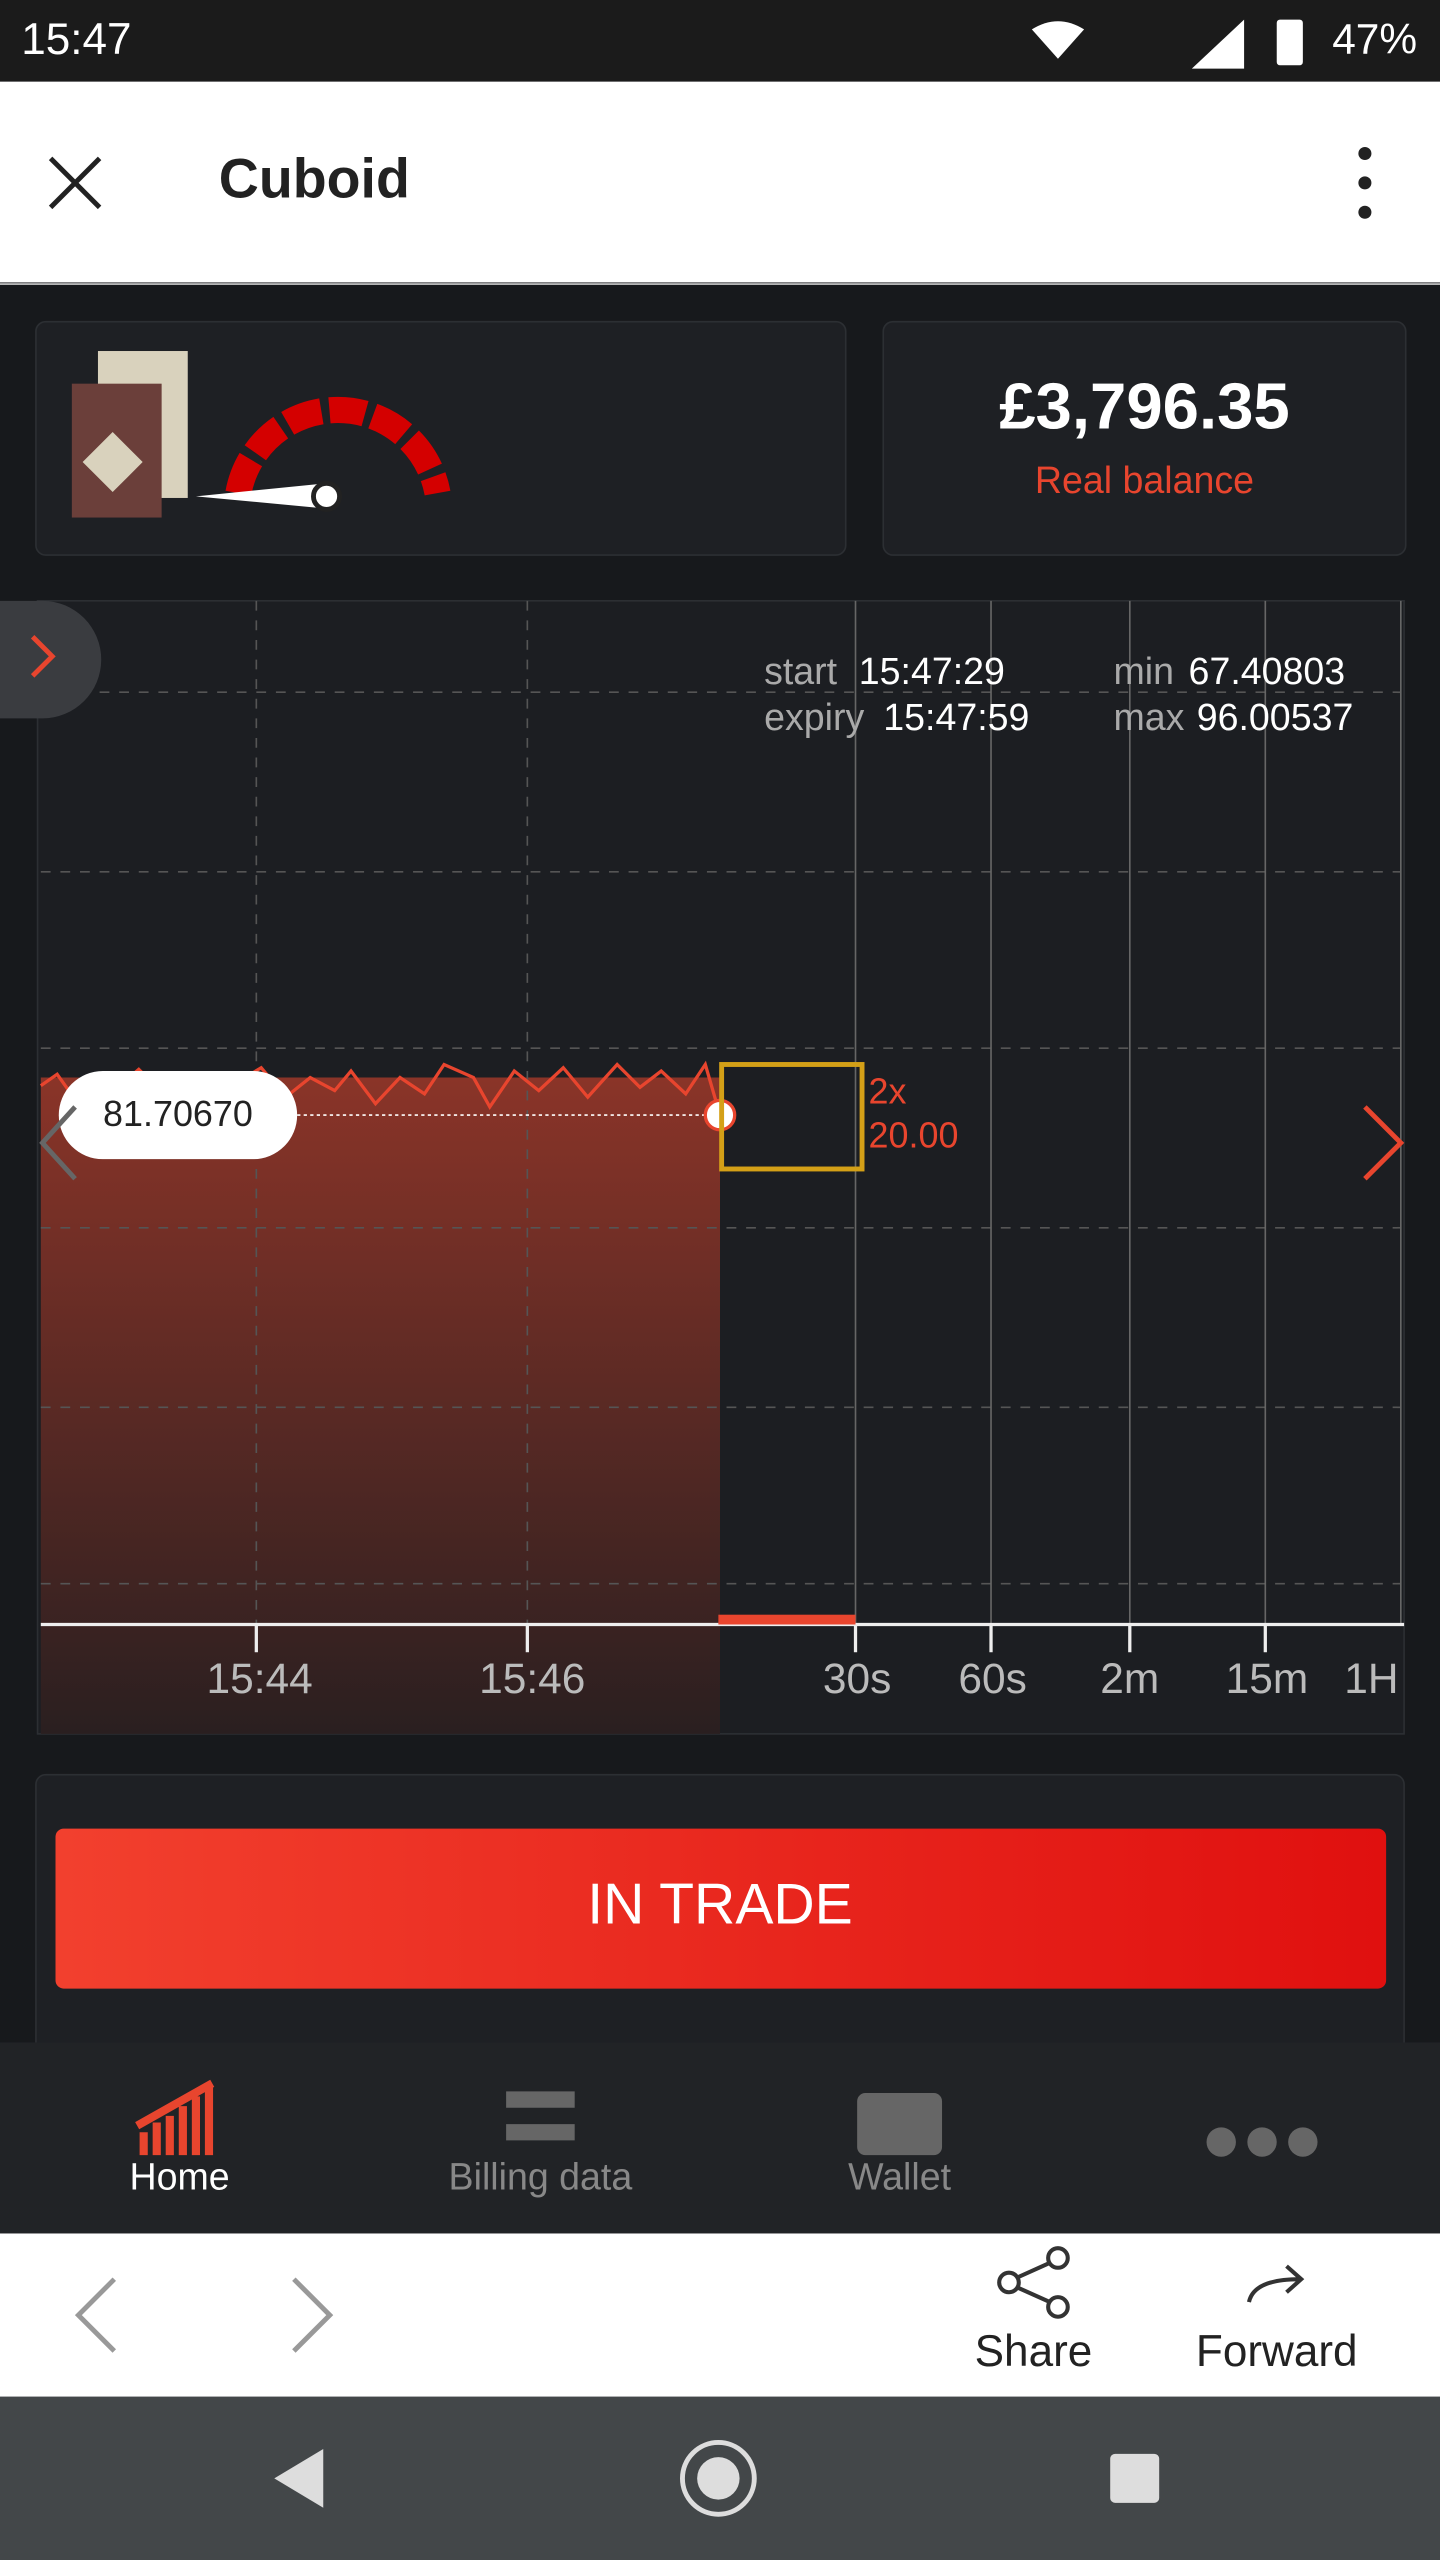  I want to click on menu-button, so click(1365, 182).